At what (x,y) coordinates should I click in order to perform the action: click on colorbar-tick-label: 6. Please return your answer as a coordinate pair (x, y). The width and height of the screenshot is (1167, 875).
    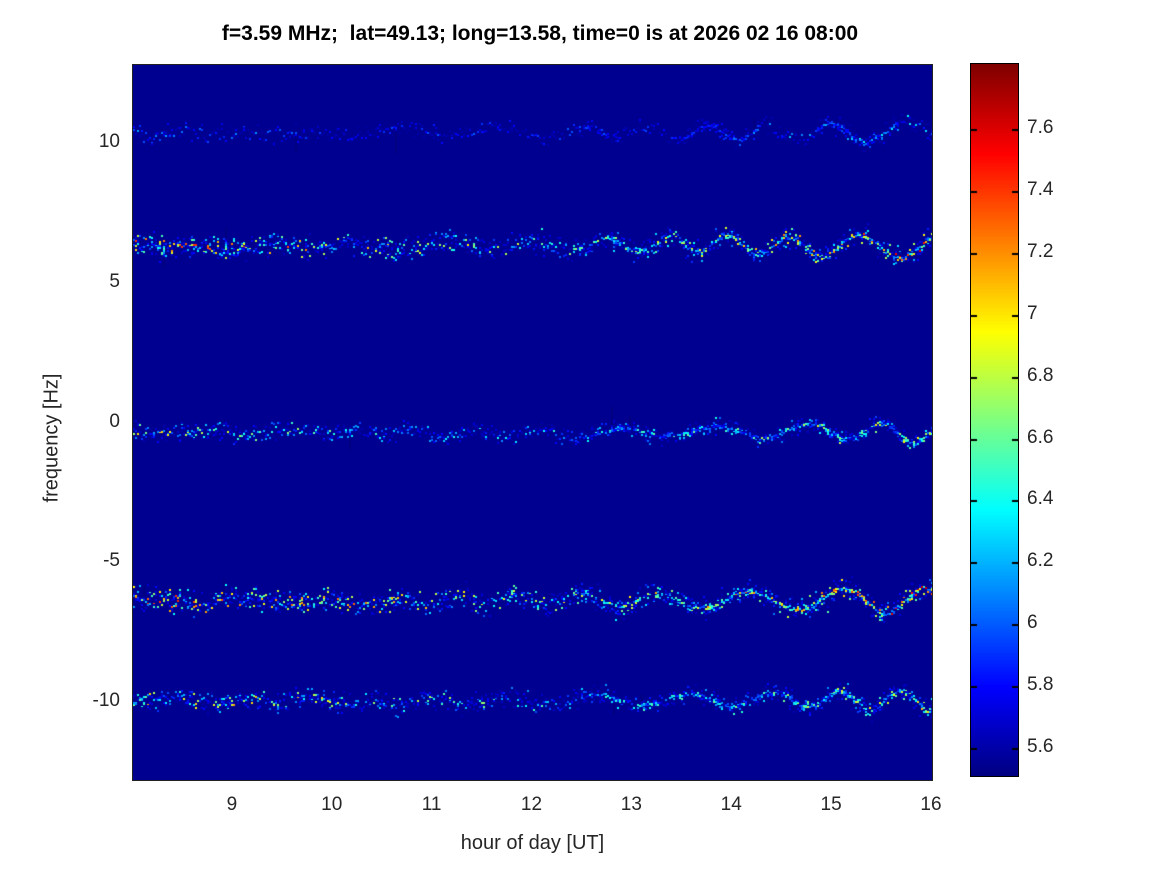
    Looking at the image, I should click on (1032, 623).